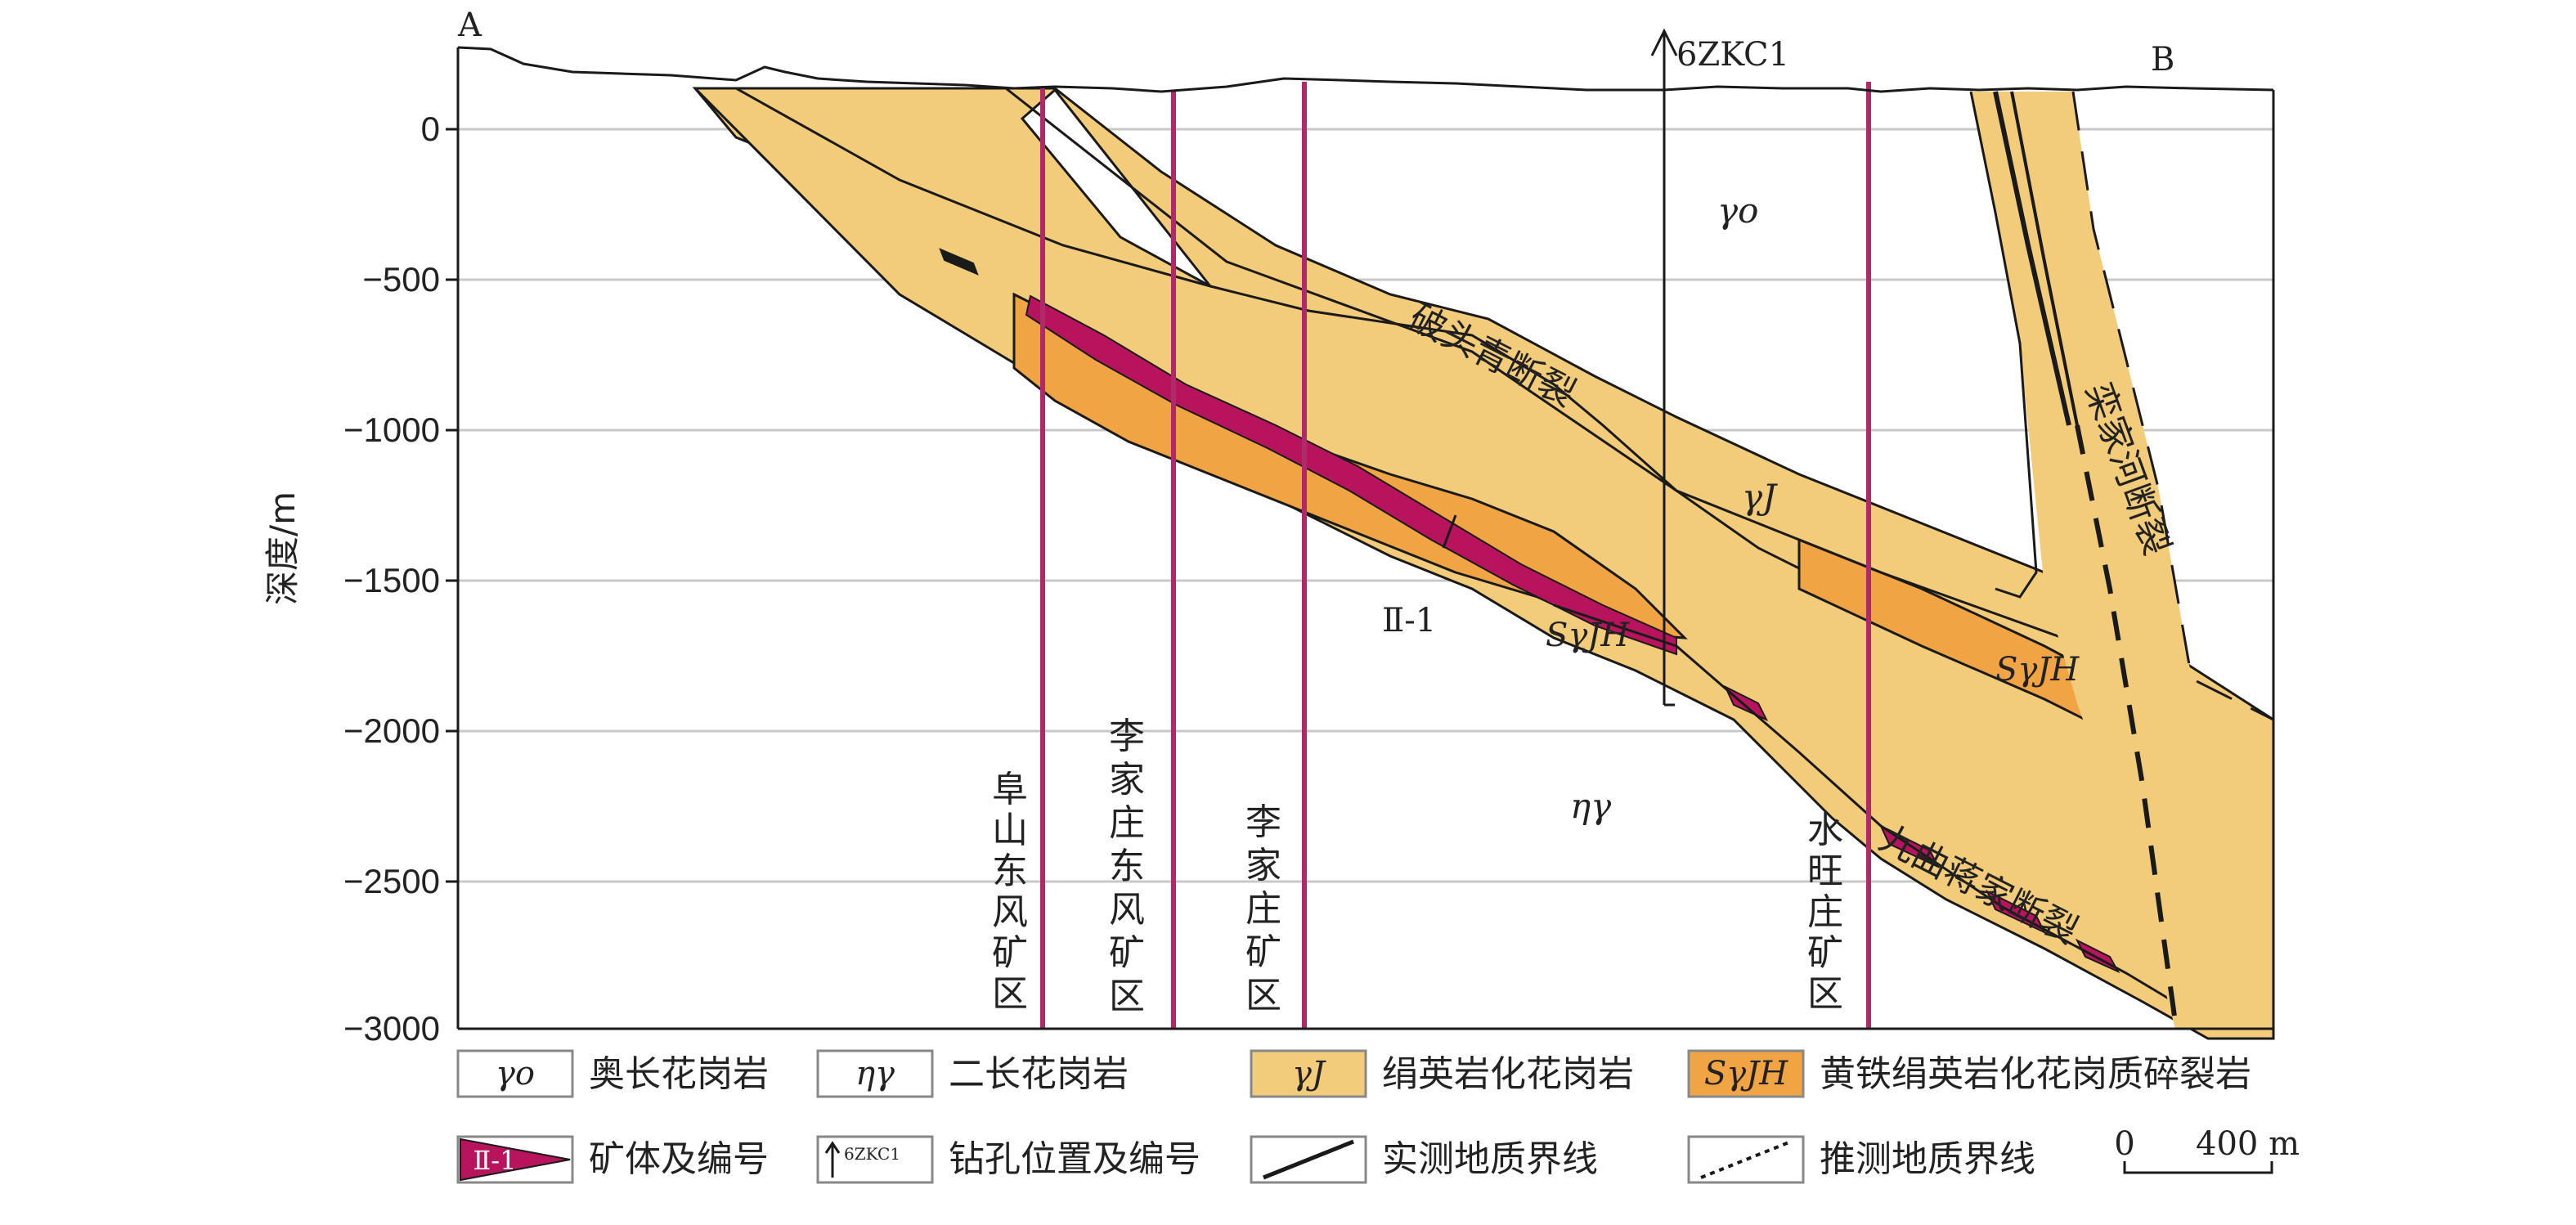  I want to click on legend-label: 奥长花岗岩, so click(679, 1074).